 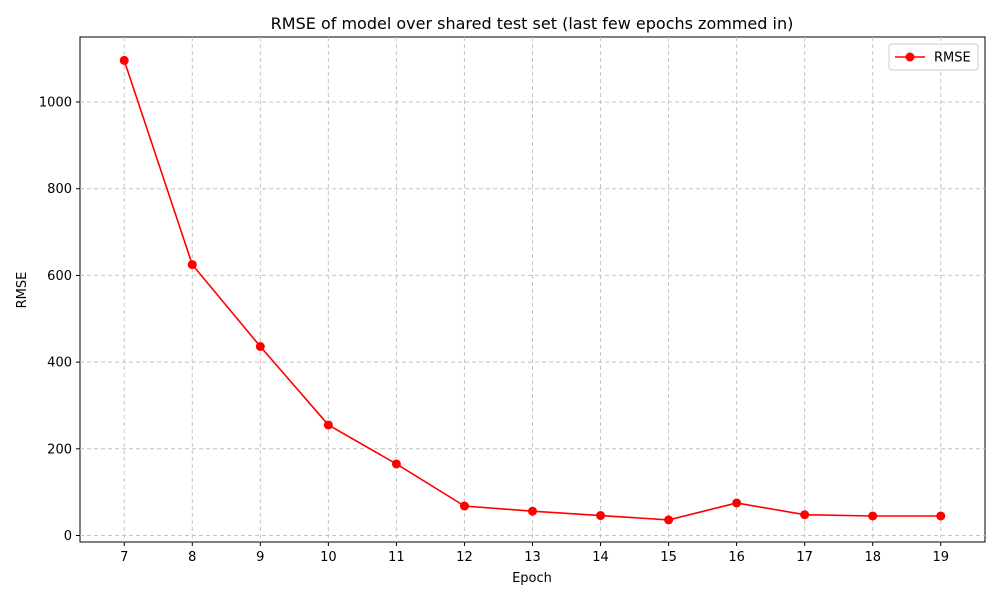 I want to click on y-tick-label: 600, so click(x=59, y=276).